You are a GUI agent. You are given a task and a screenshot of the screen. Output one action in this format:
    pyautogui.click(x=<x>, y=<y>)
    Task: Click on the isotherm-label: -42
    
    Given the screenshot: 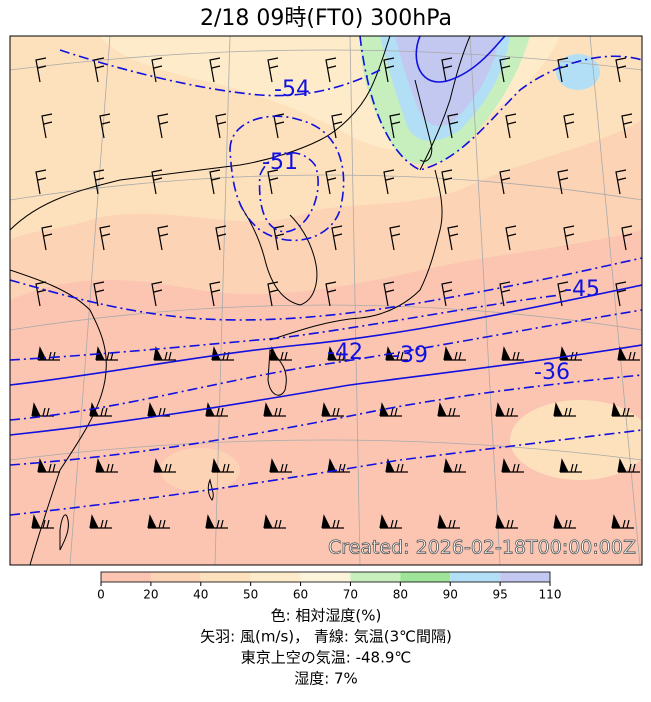 What is the action you would take?
    pyautogui.click(x=345, y=352)
    